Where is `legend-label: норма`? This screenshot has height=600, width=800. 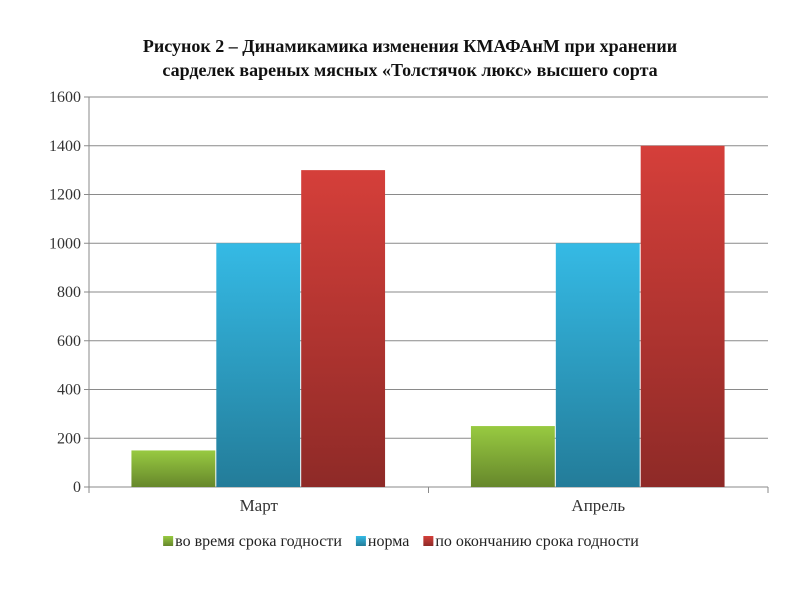 legend-label: норма is located at coordinates (388, 541).